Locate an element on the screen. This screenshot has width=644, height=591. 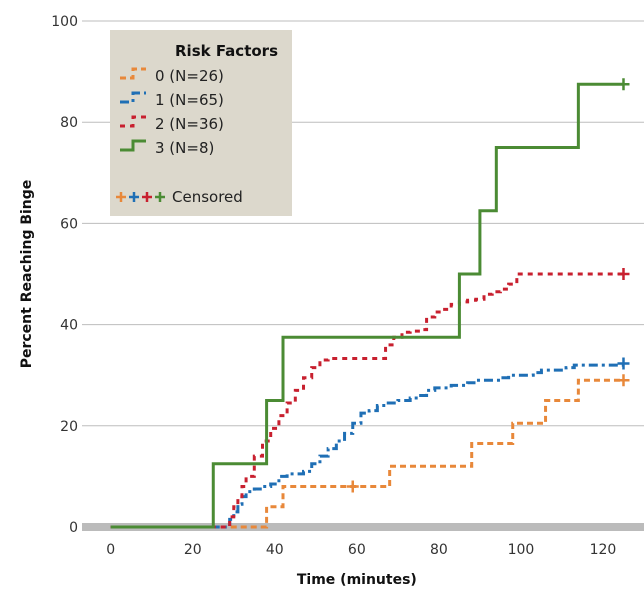
x-tick-label: 0 is located at coordinates (110, 550).